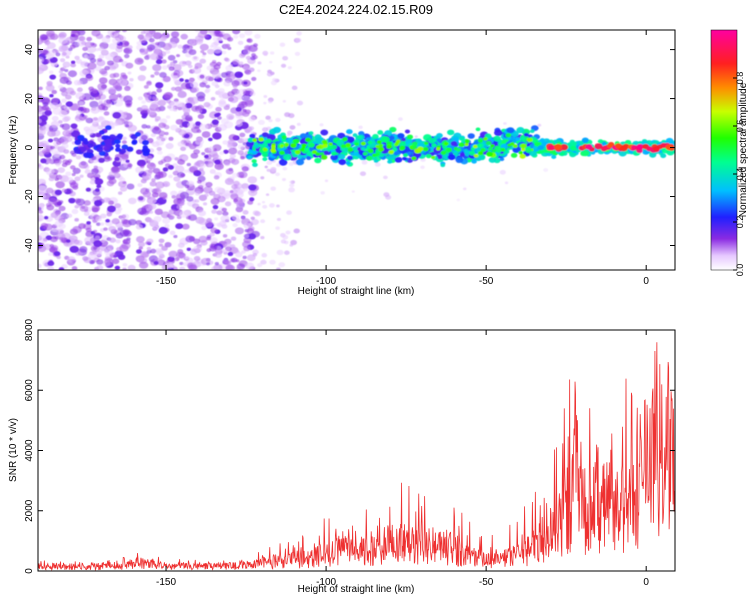 Image resolution: width=750 pixels, height=600 pixels. I want to click on figure-title: C2E4.2024.224.02.15.R09, so click(356, 9).